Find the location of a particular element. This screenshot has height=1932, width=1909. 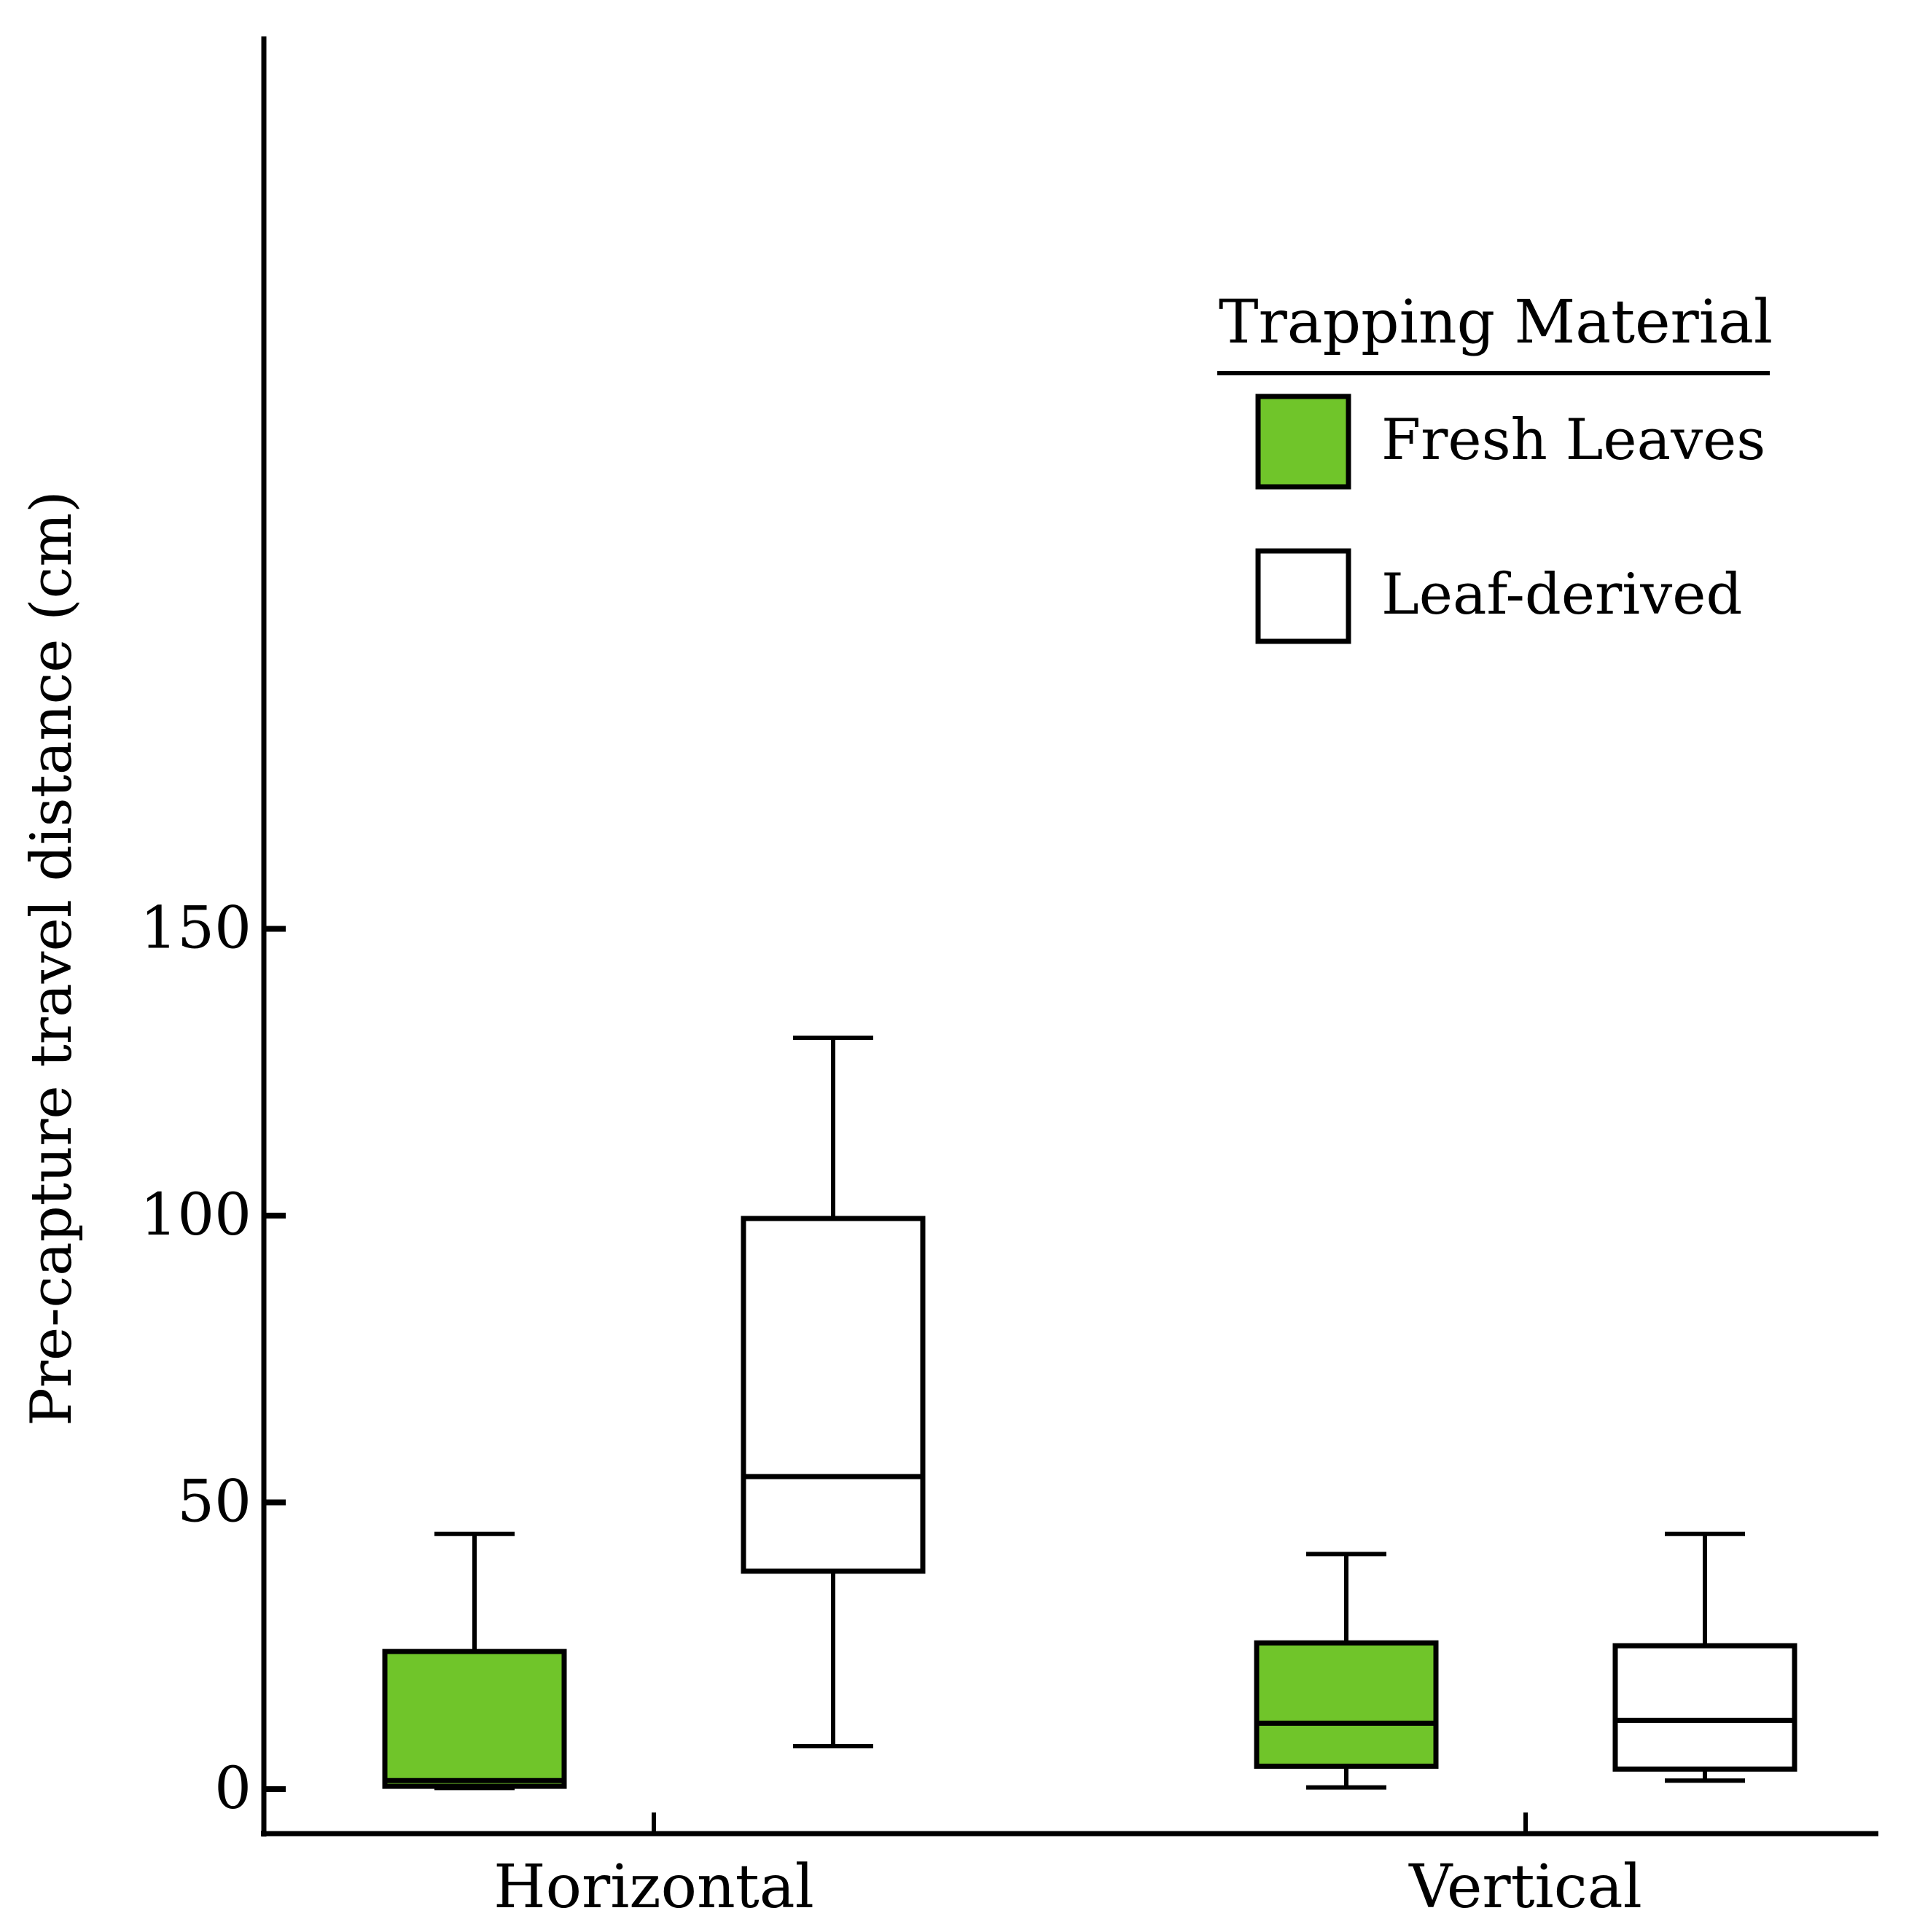

x-tick-label: Vertical is located at coordinates (1525, 1887).